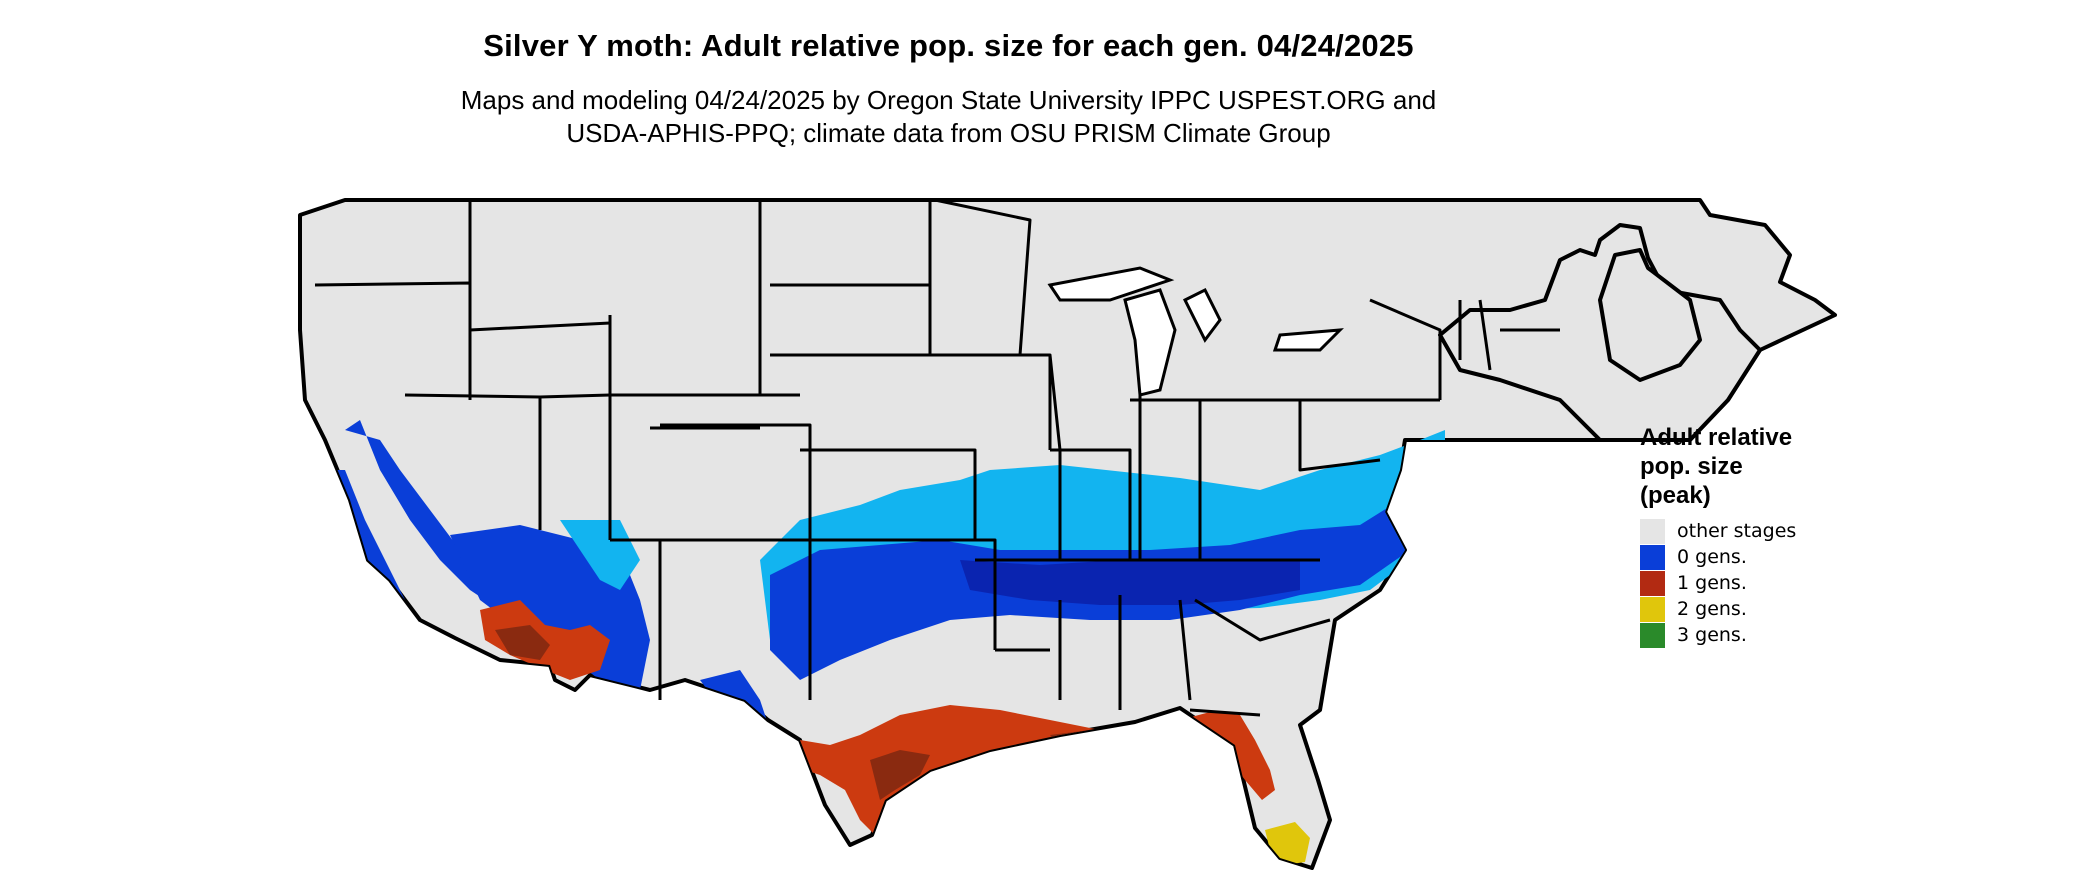 The height and width of the screenshot is (892, 2100). I want to click on legend-label: 2 gens., so click(1712, 609).